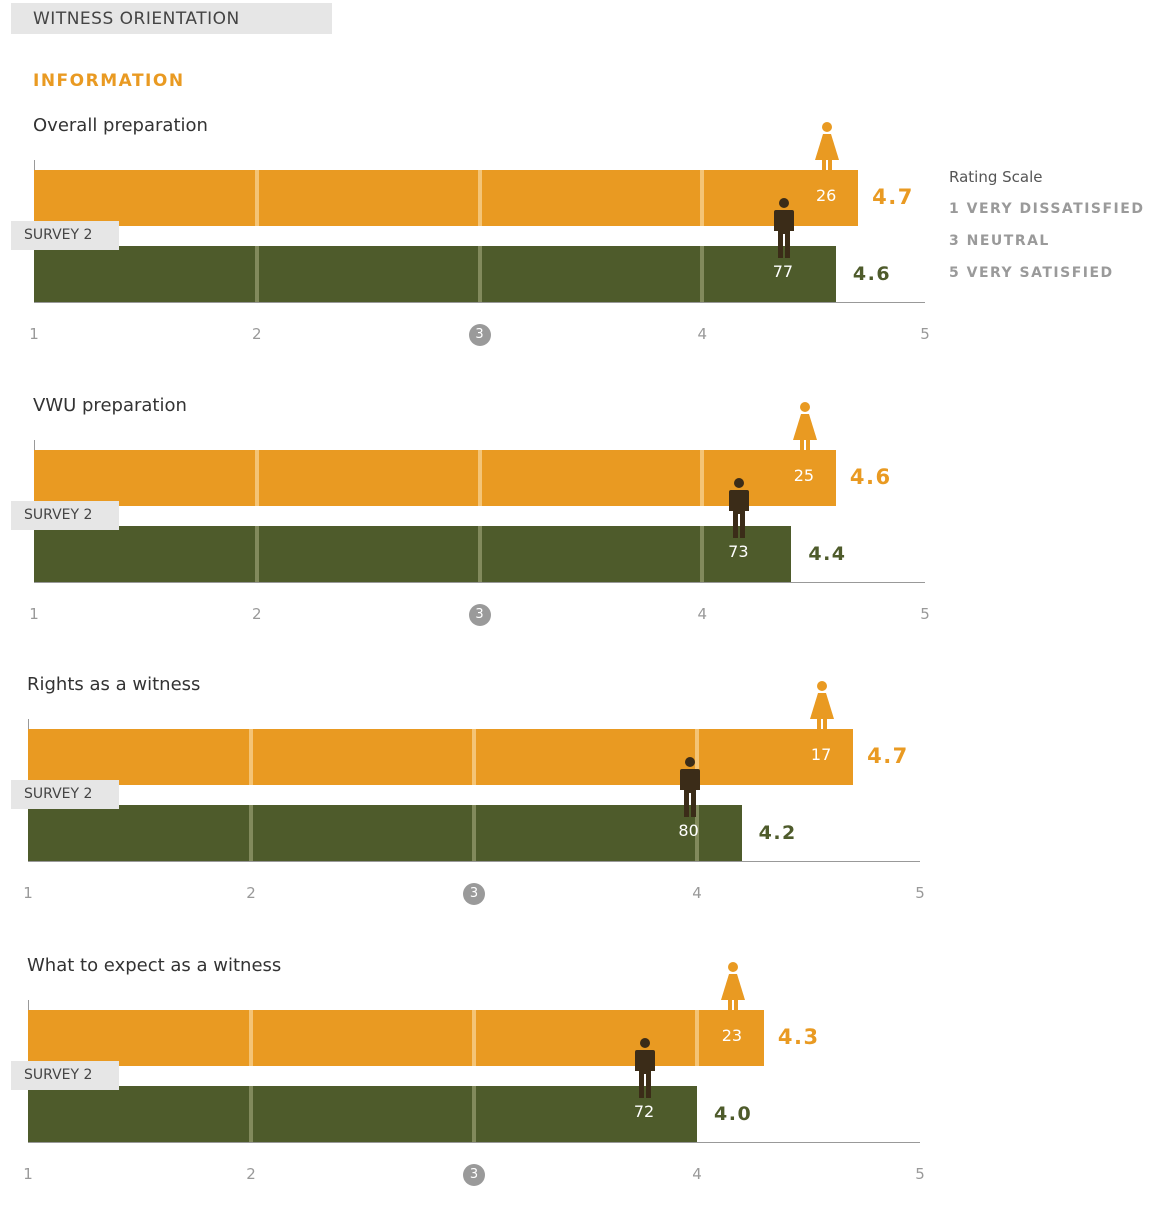 The width and height of the screenshot is (1161, 1225). What do you see at coordinates (798, 1037) in the screenshot?
I see `value-female: 4.3` at bounding box center [798, 1037].